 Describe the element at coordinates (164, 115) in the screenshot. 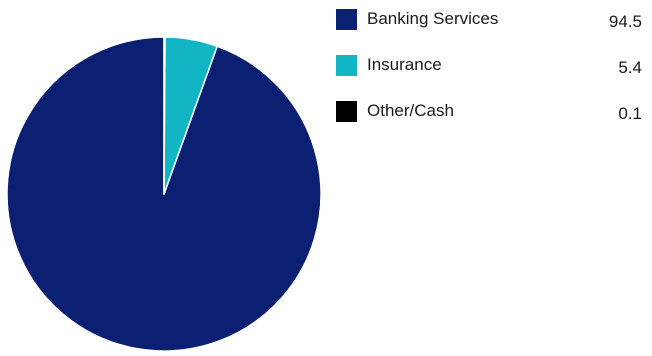

I see `pie-slice-other-cash` at that location.